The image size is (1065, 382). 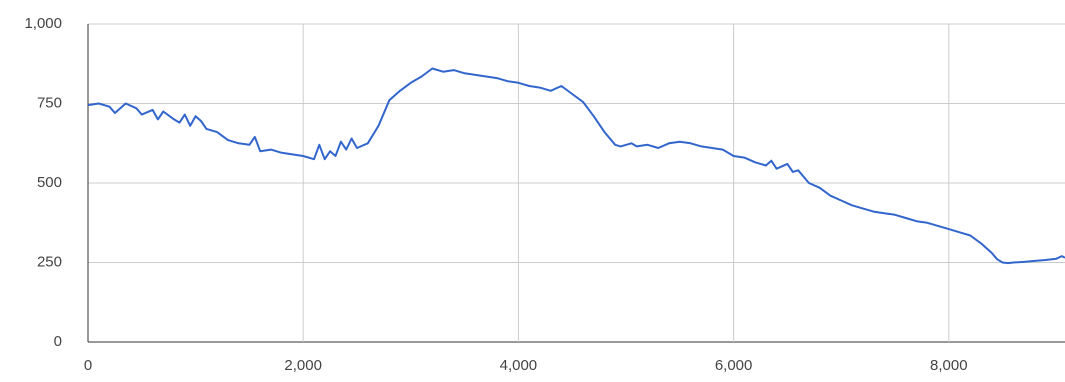 What do you see at coordinates (49, 261) in the screenshot?
I see `y-tick-label: 250` at bounding box center [49, 261].